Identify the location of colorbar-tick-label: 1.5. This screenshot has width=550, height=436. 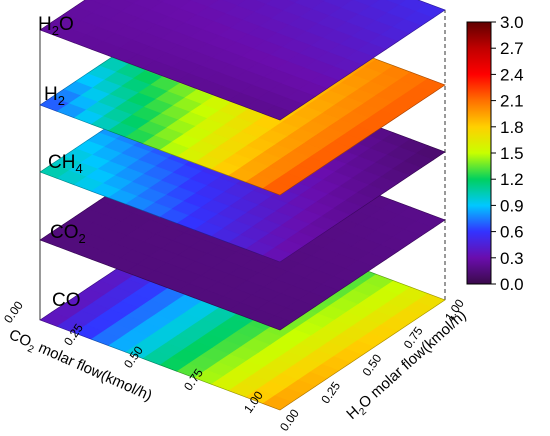
(512, 153).